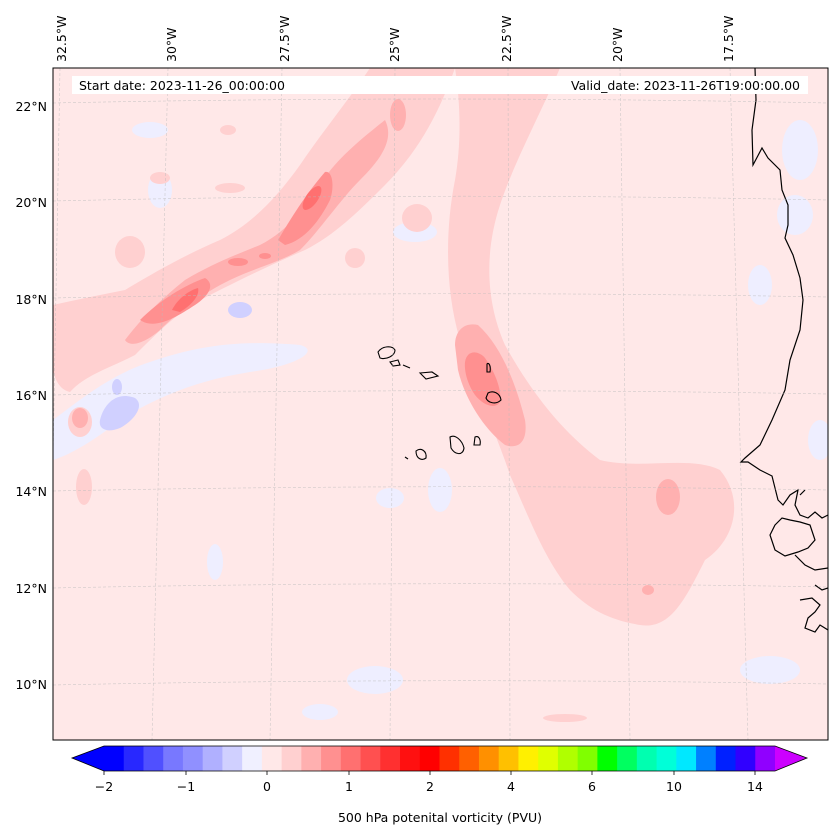 The image size is (837, 836). What do you see at coordinates (267, 786) in the screenshot?
I see `colorbar-tick-label: 0` at bounding box center [267, 786].